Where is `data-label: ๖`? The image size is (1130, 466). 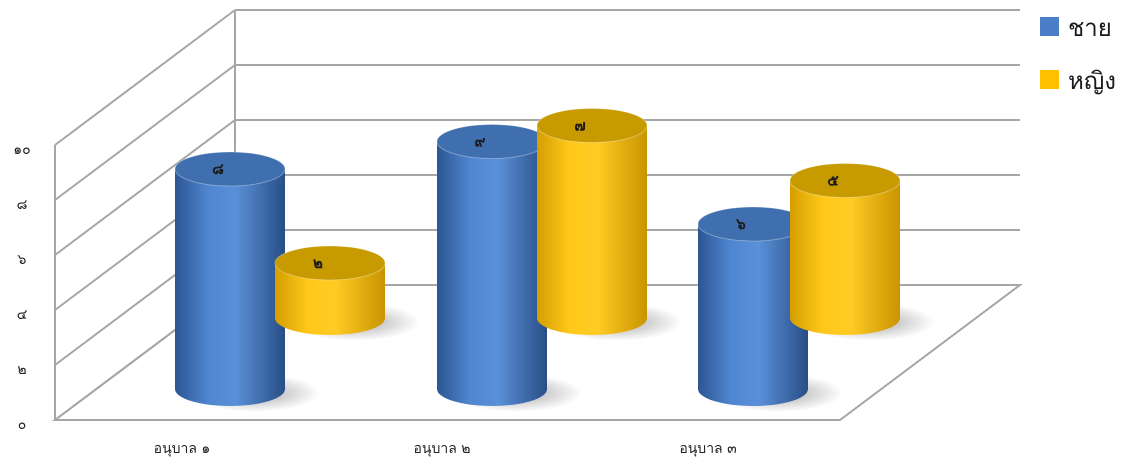
data-label: ๖ is located at coordinates (740, 224).